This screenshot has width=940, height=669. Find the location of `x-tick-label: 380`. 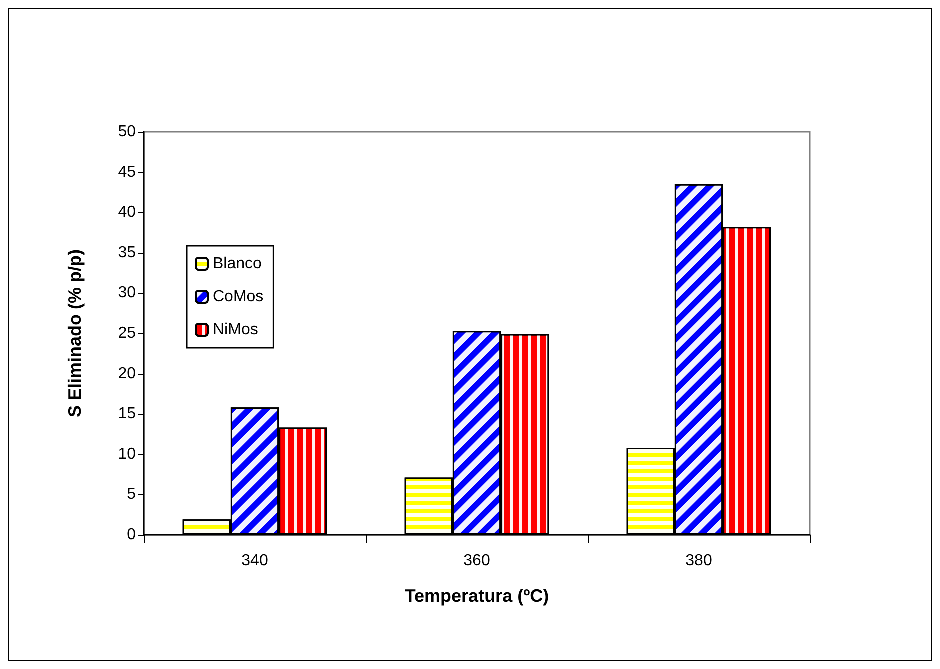

x-tick-label: 380 is located at coordinates (699, 561).